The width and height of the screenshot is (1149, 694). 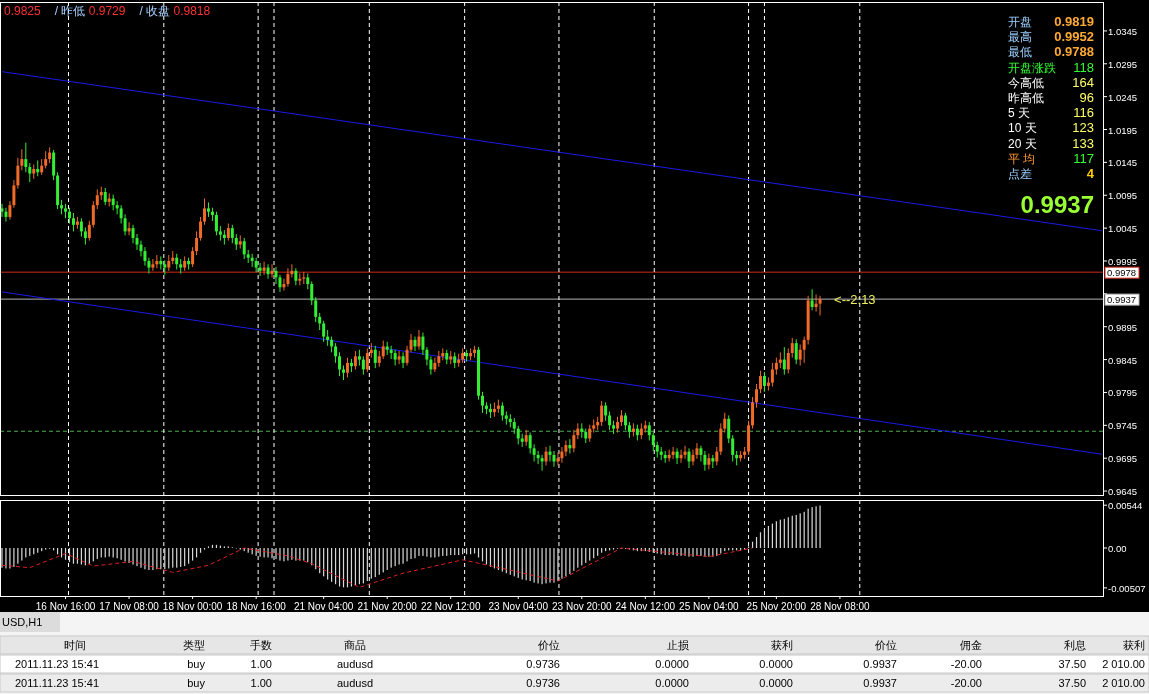 I want to click on ref-line-label: 0.9937, so click(x=1122, y=300).